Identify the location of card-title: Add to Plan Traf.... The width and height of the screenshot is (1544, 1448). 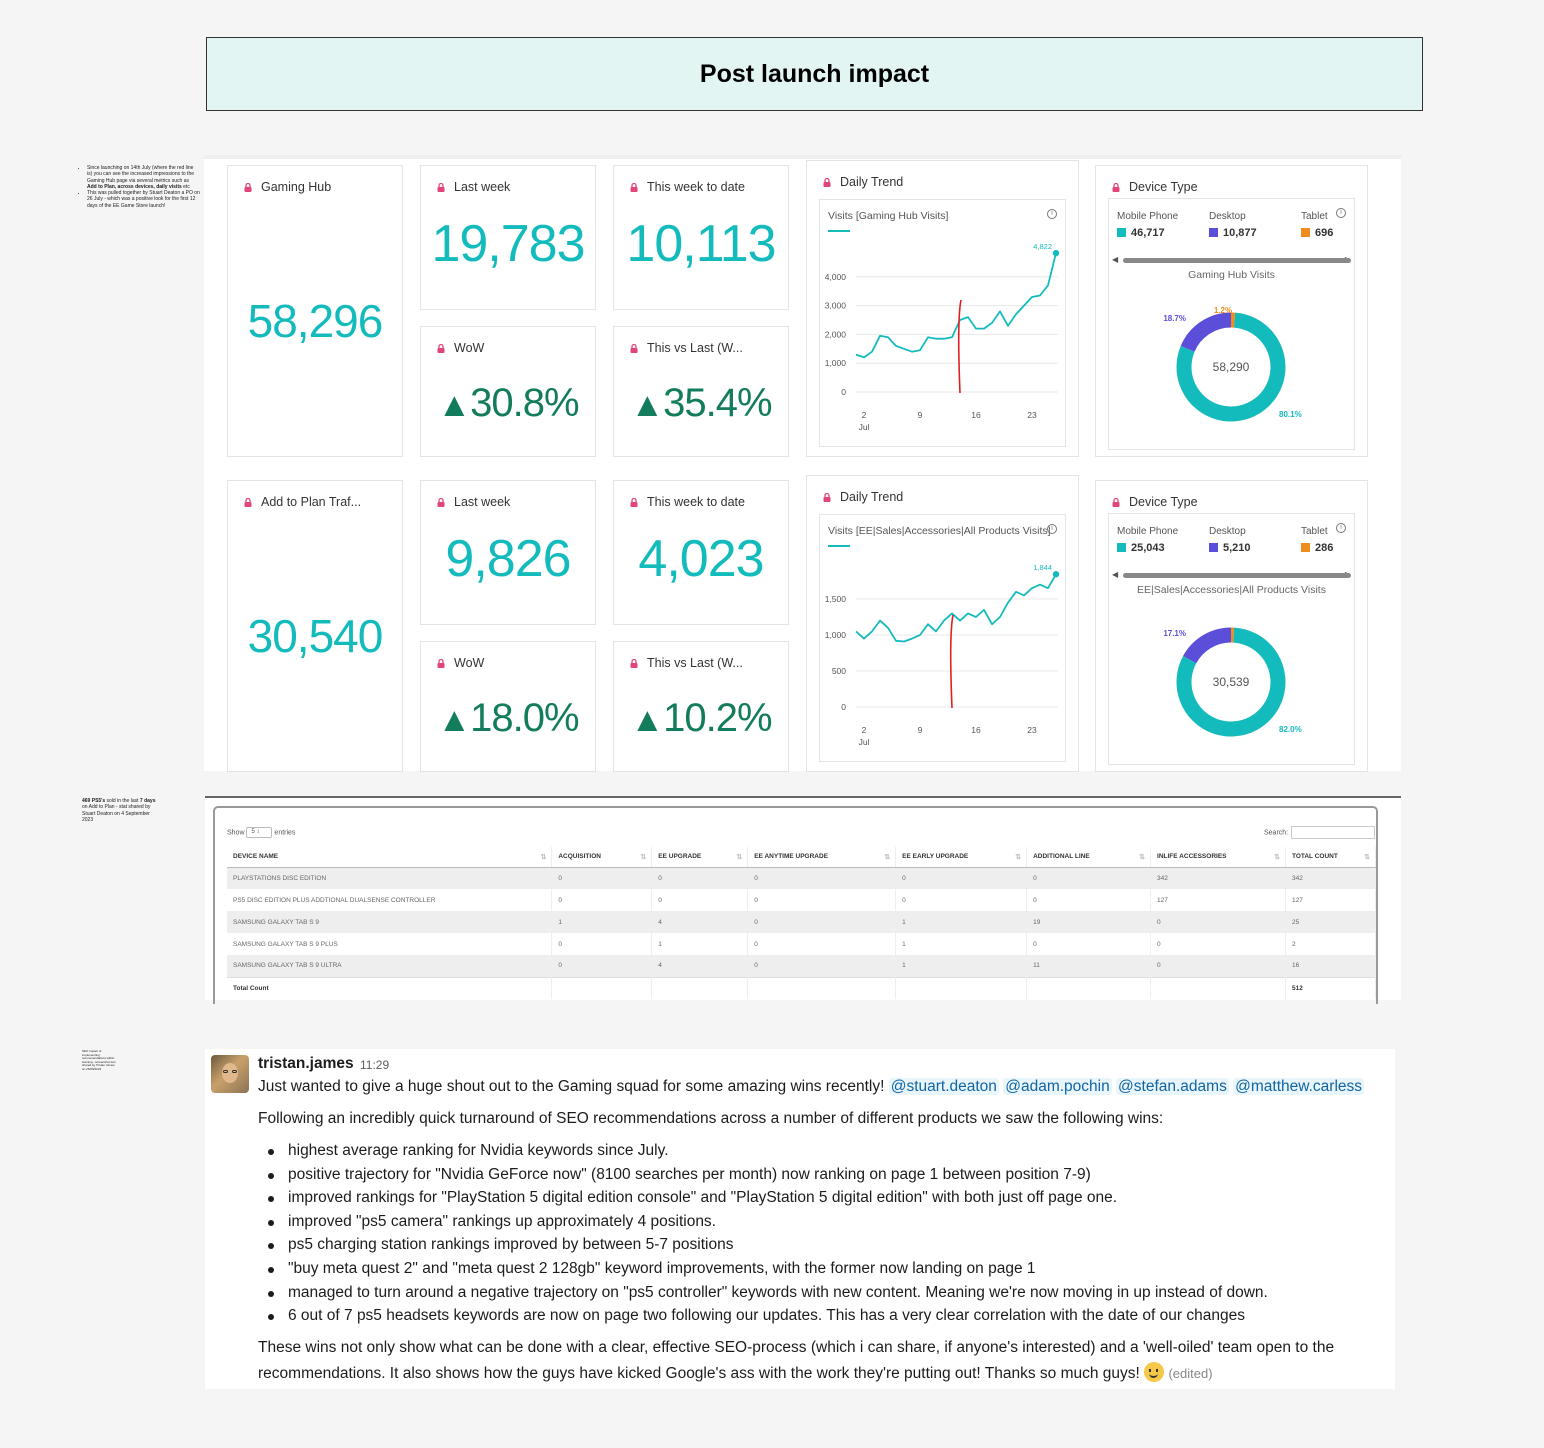
(302, 502).